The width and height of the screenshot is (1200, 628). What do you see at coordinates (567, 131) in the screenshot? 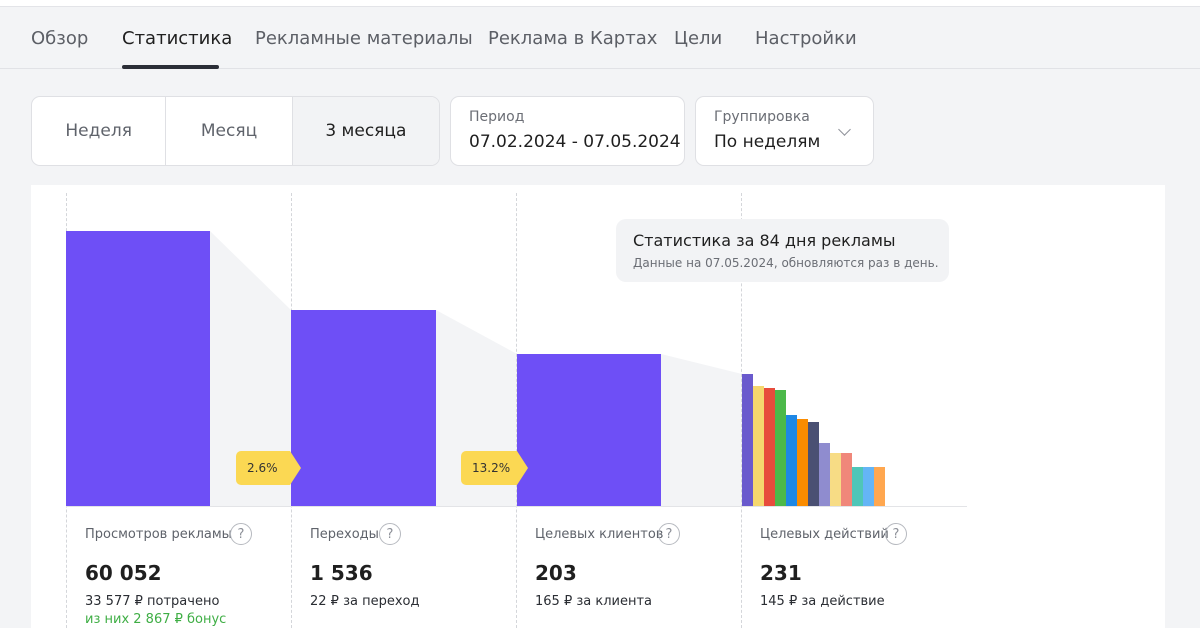
I see `period-date-field: Период 07.02.2024 - 07.05.2024` at bounding box center [567, 131].